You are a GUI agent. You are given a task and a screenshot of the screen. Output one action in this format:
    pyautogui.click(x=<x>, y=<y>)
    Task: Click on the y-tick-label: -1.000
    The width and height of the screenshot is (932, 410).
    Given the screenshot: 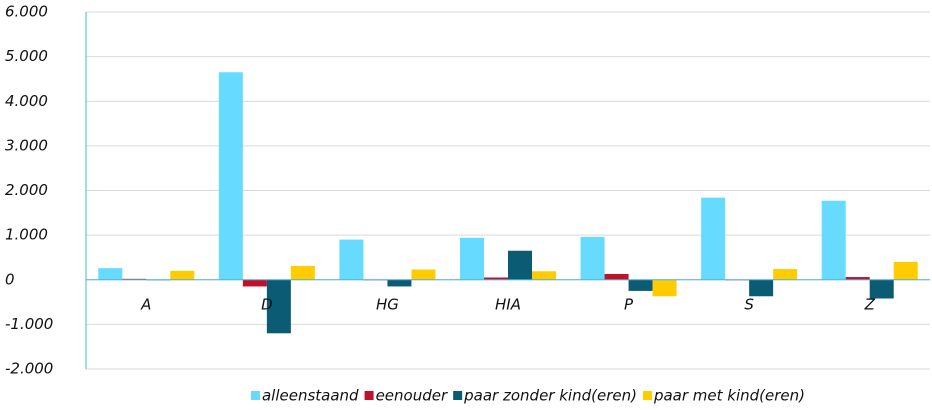 What is the action you would take?
    pyautogui.click(x=29, y=324)
    